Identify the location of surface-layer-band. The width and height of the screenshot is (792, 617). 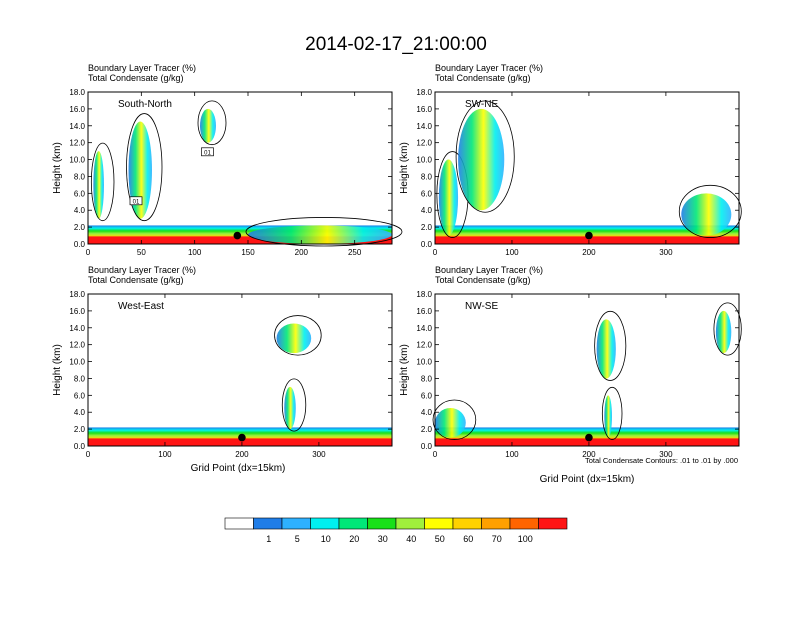
(240, 442).